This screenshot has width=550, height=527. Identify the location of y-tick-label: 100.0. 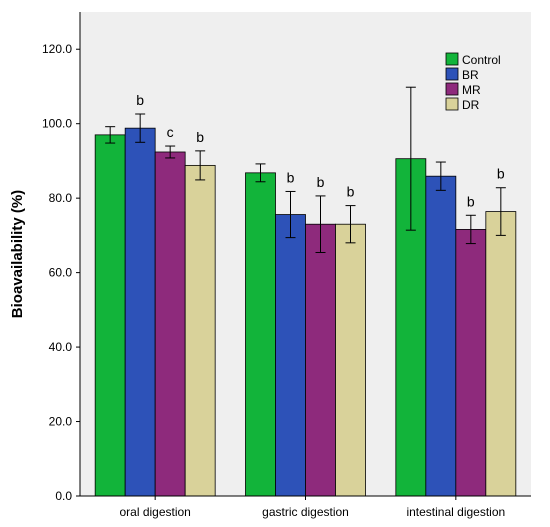
(57, 124).